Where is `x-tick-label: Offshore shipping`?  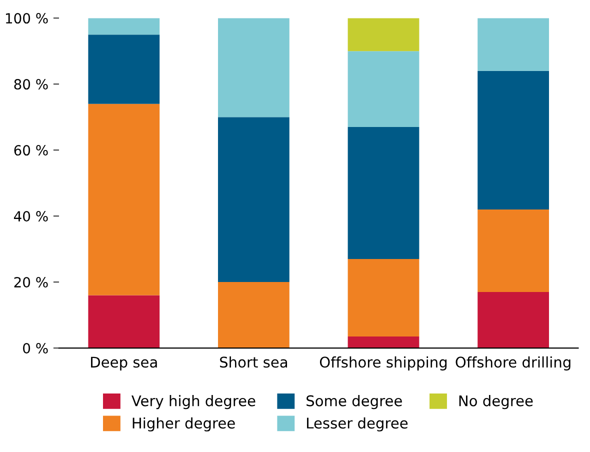 x-tick-label: Offshore shipping is located at coordinates (383, 363).